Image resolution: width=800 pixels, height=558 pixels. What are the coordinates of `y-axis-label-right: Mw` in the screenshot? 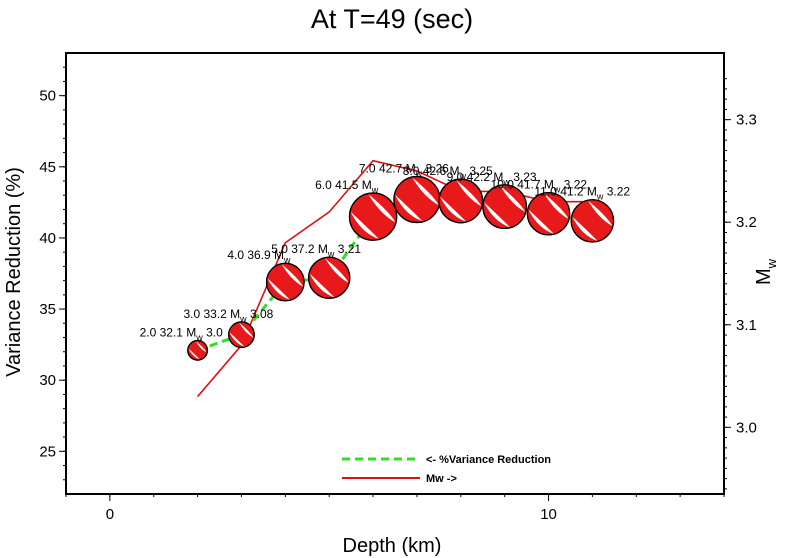 It's located at (766, 271).